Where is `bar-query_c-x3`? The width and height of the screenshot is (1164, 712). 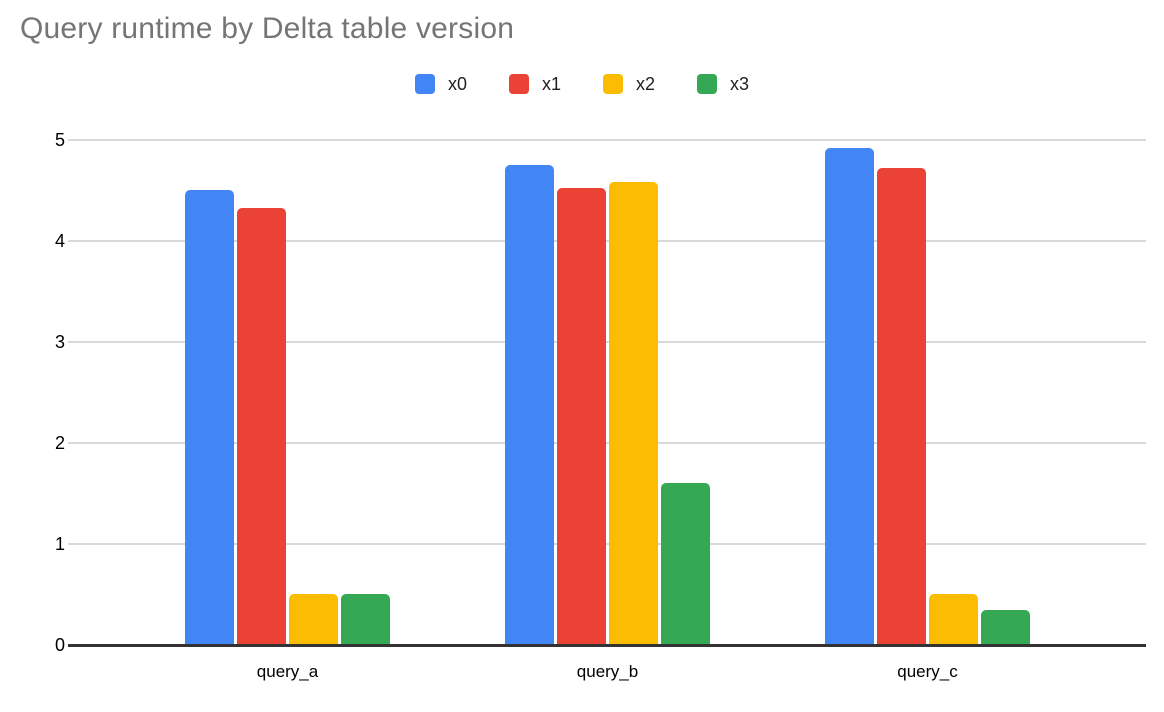
bar-query_c-x3 is located at coordinates (1005, 627).